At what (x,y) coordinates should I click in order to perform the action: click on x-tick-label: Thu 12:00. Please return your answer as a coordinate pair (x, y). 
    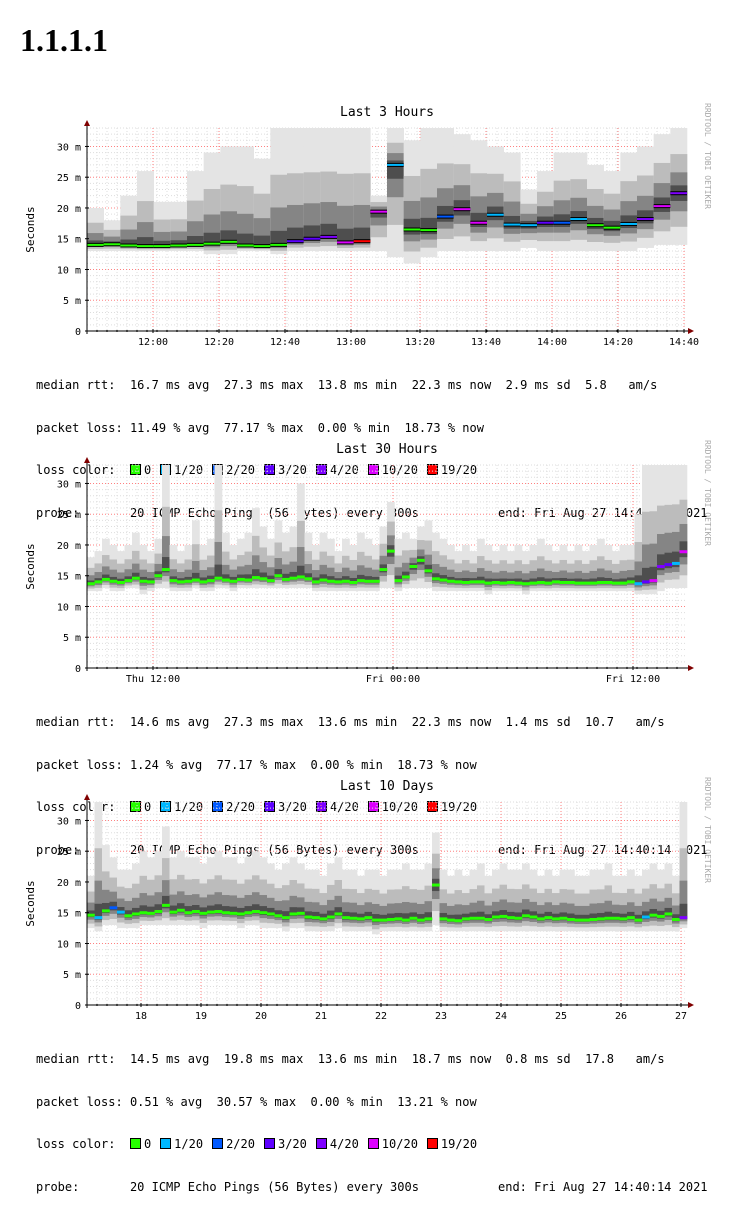
    Looking at the image, I should click on (153, 679).